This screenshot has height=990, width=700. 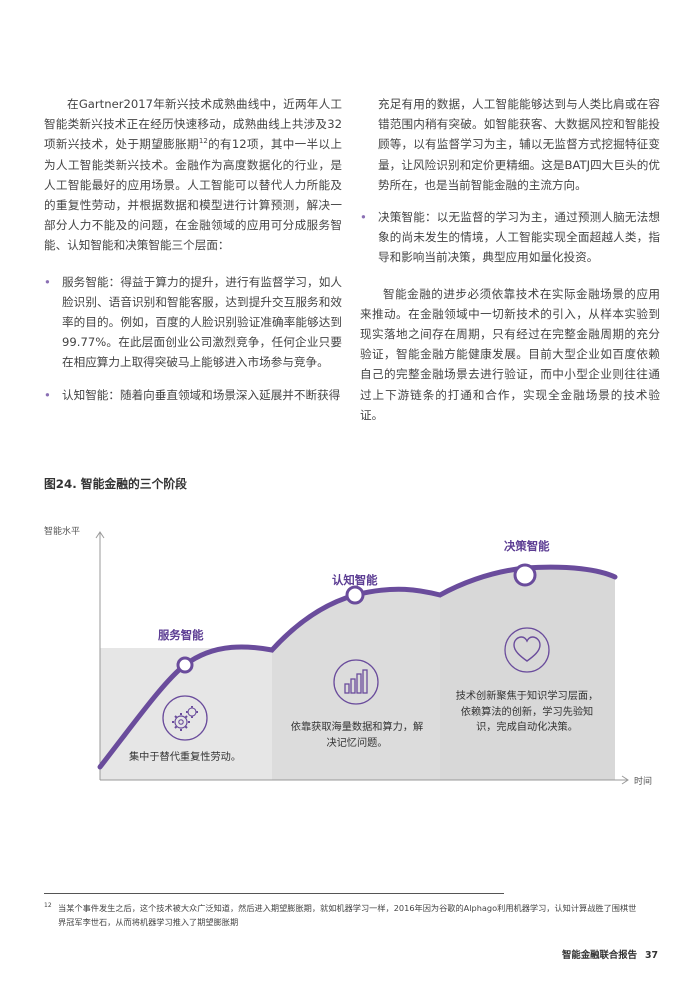 What do you see at coordinates (100, 535) in the screenshot?
I see `y-axis-arrow` at bounding box center [100, 535].